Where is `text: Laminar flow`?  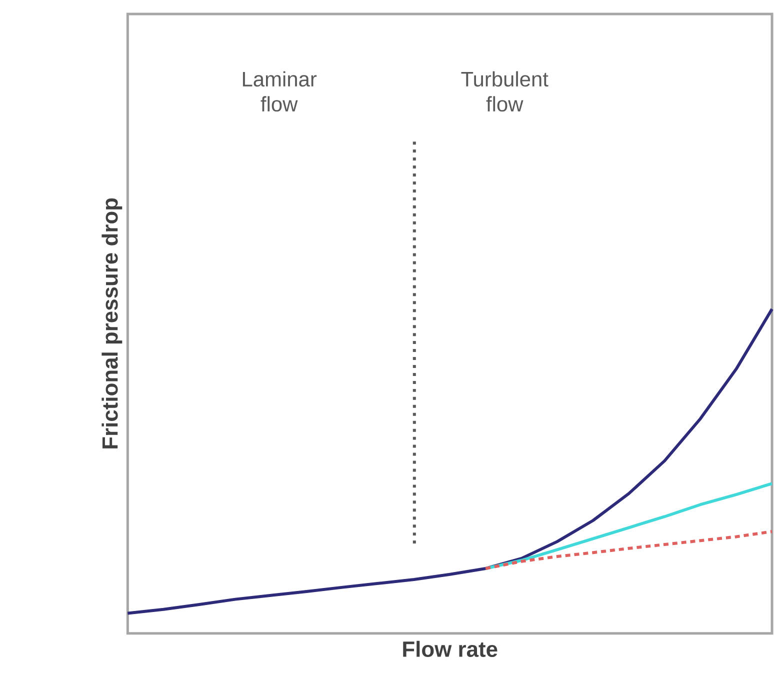 text: Laminar flow is located at coordinates (279, 91).